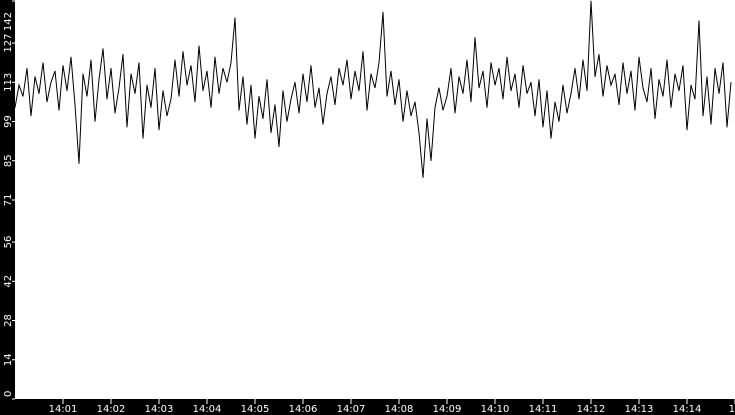 The width and height of the screenshot is (735, 415). I want to click on y-tick-label: 85, so click(8, 160).